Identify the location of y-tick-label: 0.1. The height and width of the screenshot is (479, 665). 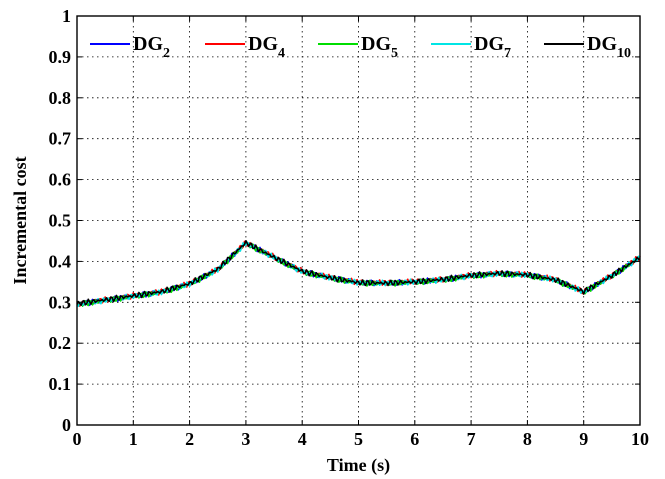
(60, 384).